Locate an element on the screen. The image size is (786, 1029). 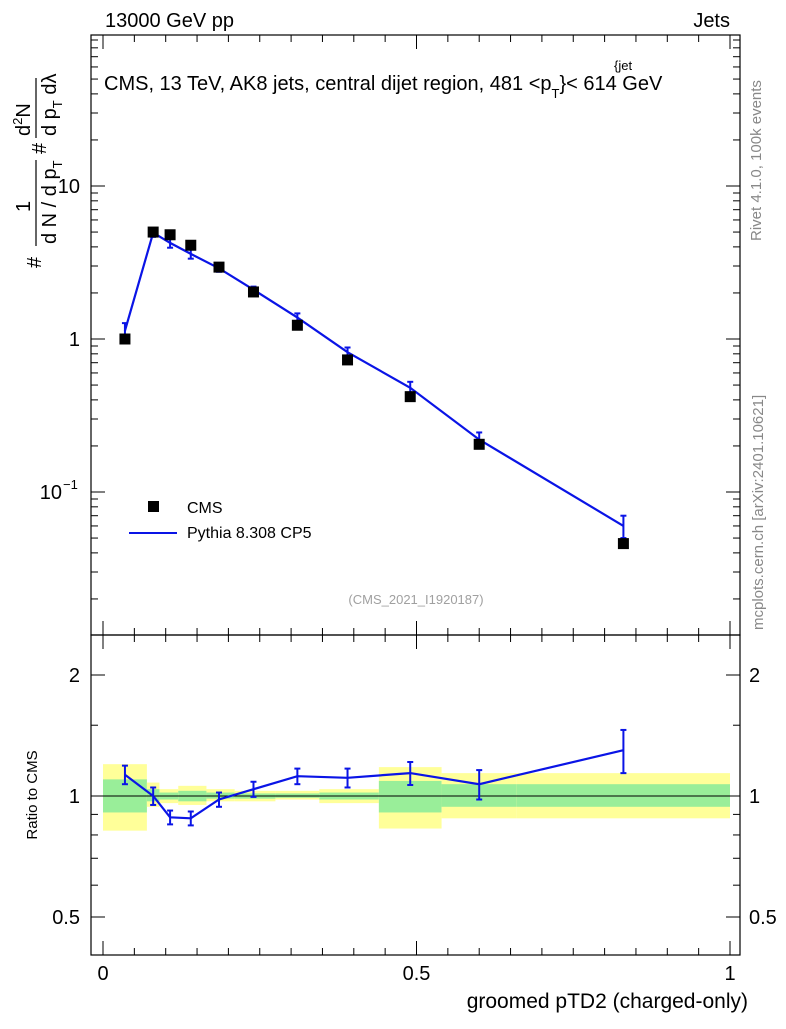
plot-title-sup: {jet is located at coordinates (623, 65).